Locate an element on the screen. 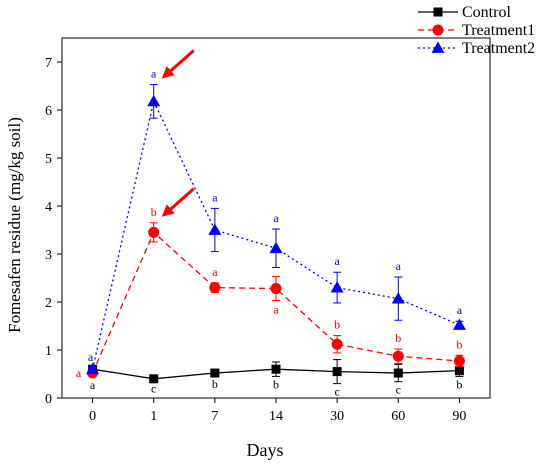 The width and height of the screenshot is (550, 464). x-tick-label: 60 is located at coordinates (398, 416).